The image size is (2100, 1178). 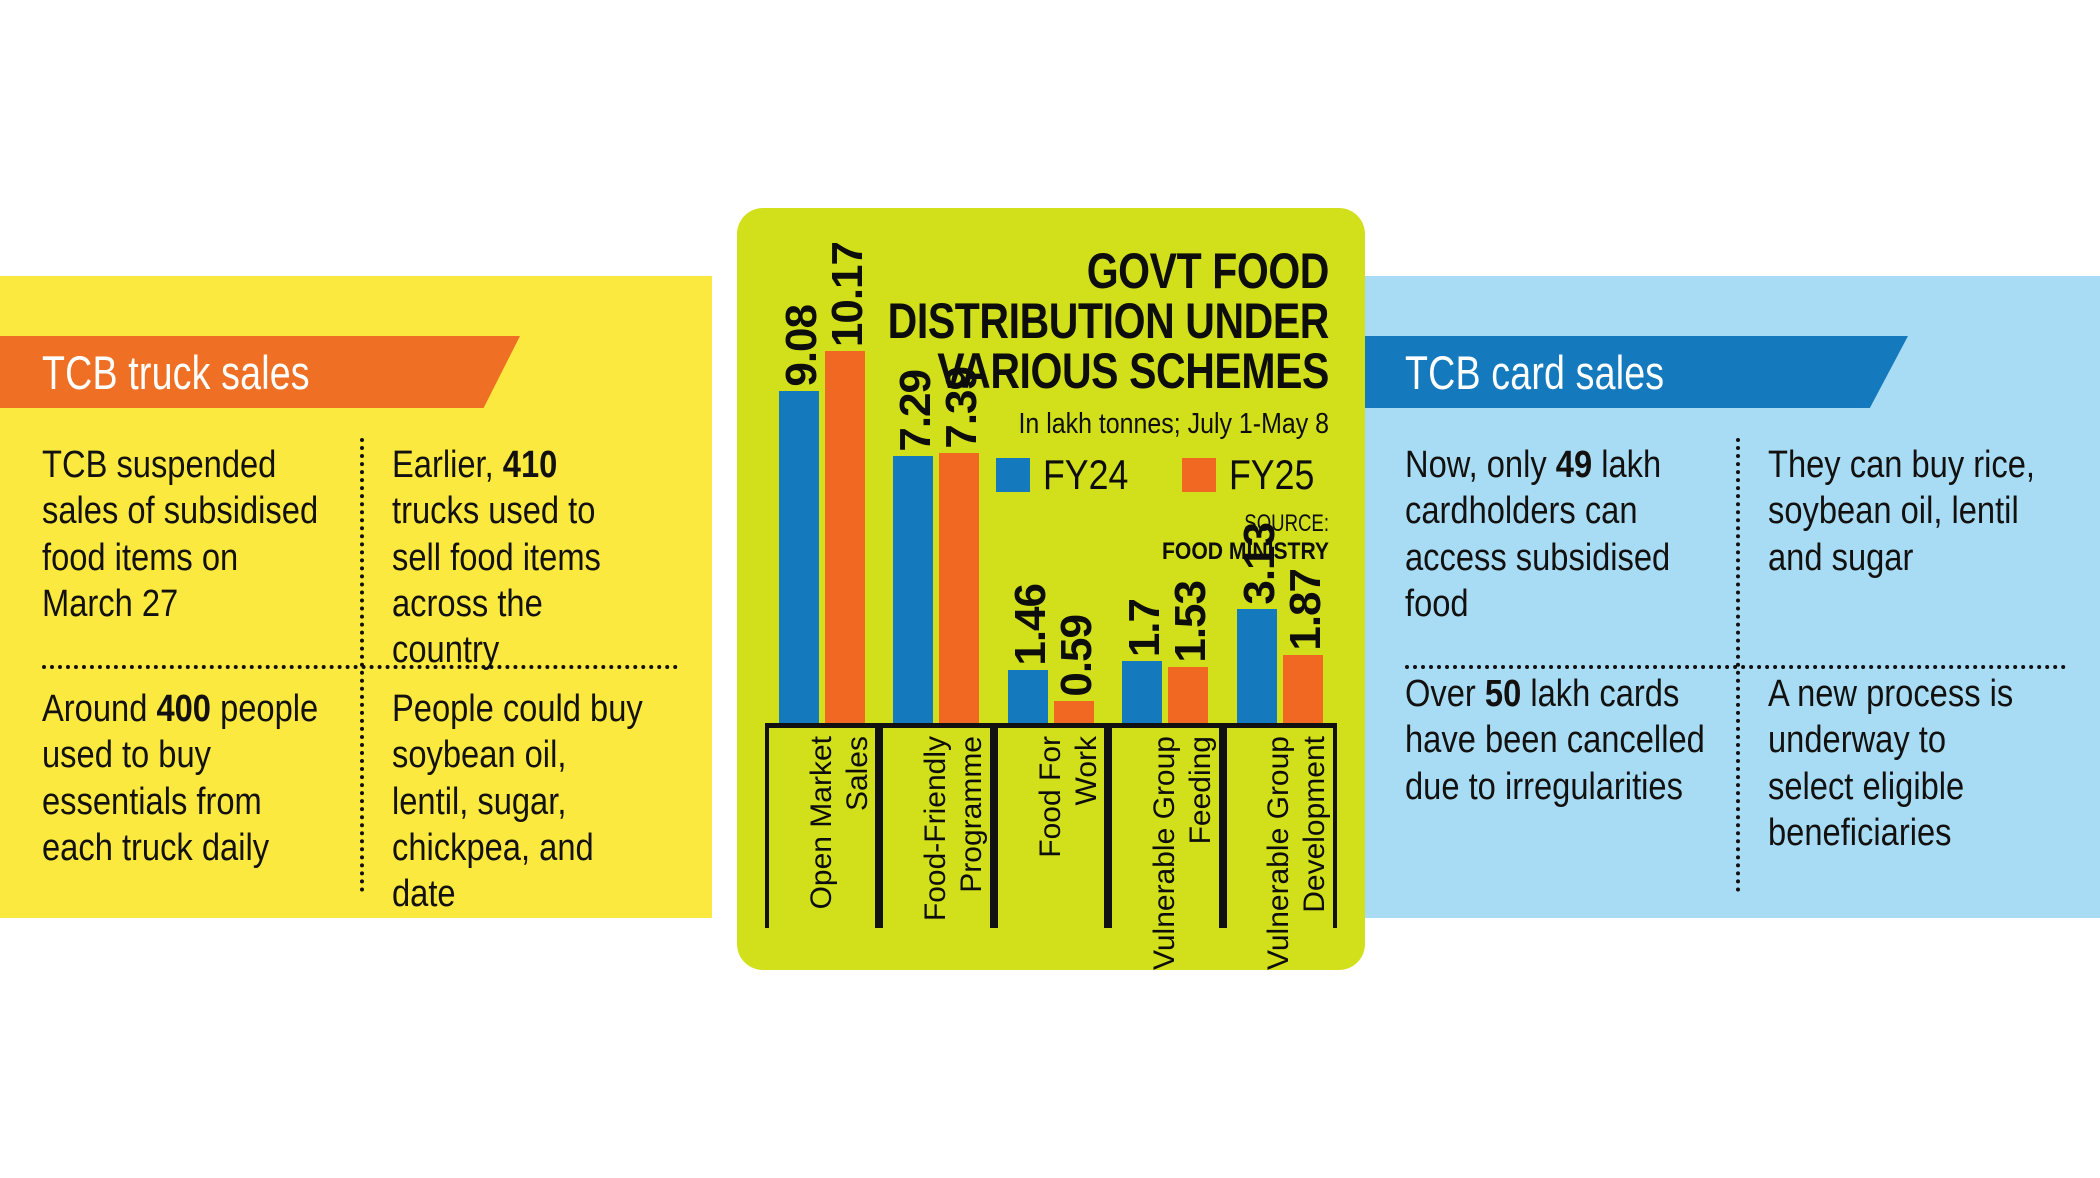 I want to click on chart-bar-group: 3.13 1.87, so click(x=1285, y=525).